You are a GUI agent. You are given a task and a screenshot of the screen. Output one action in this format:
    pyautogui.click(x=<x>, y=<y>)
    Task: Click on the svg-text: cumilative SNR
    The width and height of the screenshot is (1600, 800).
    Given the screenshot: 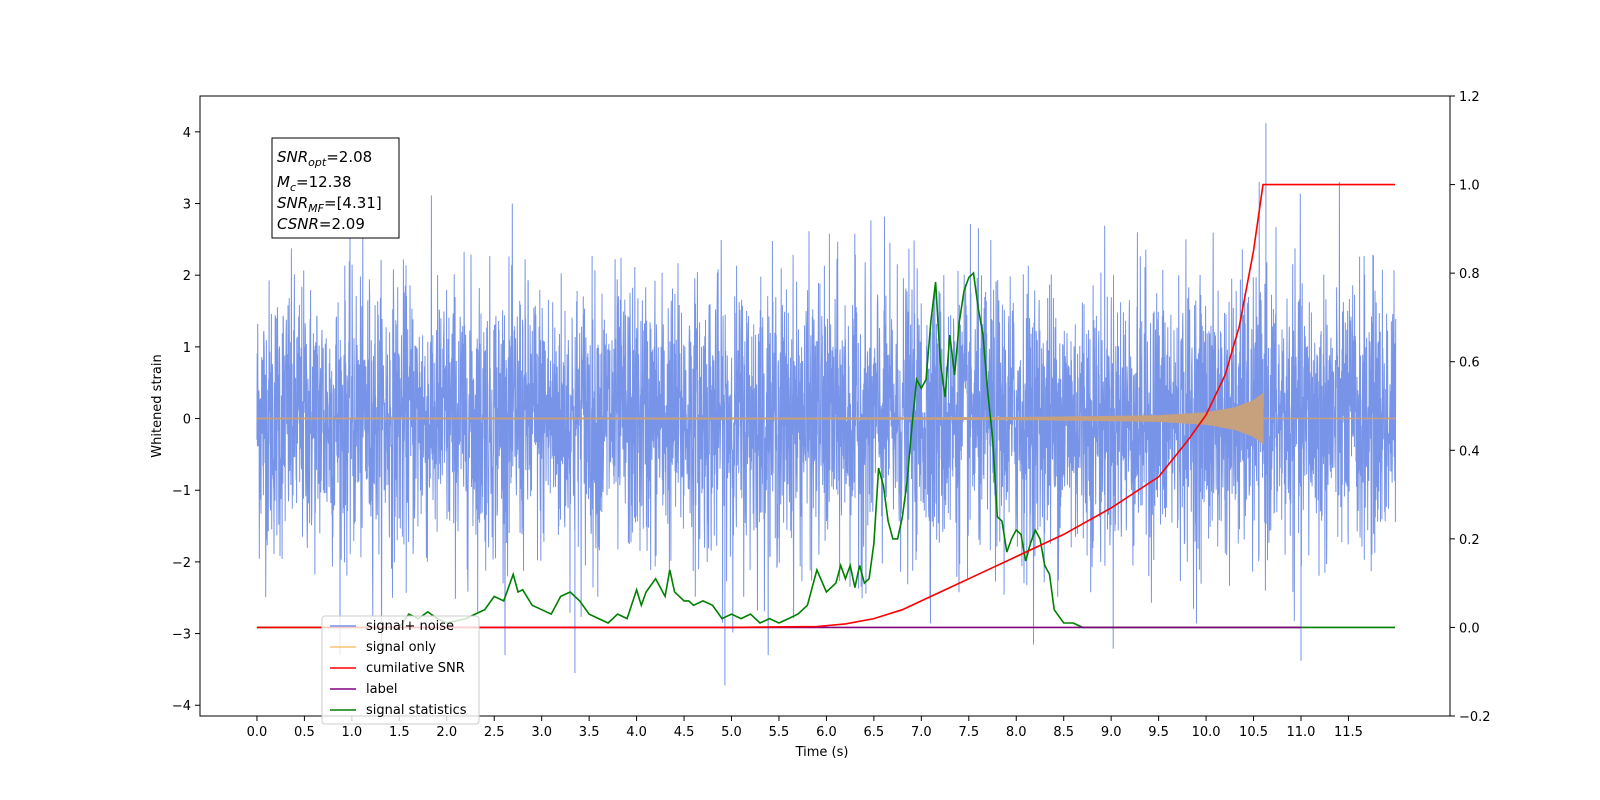 What is the action you would take?
    pyautogui.click(x=415, y=668)
    